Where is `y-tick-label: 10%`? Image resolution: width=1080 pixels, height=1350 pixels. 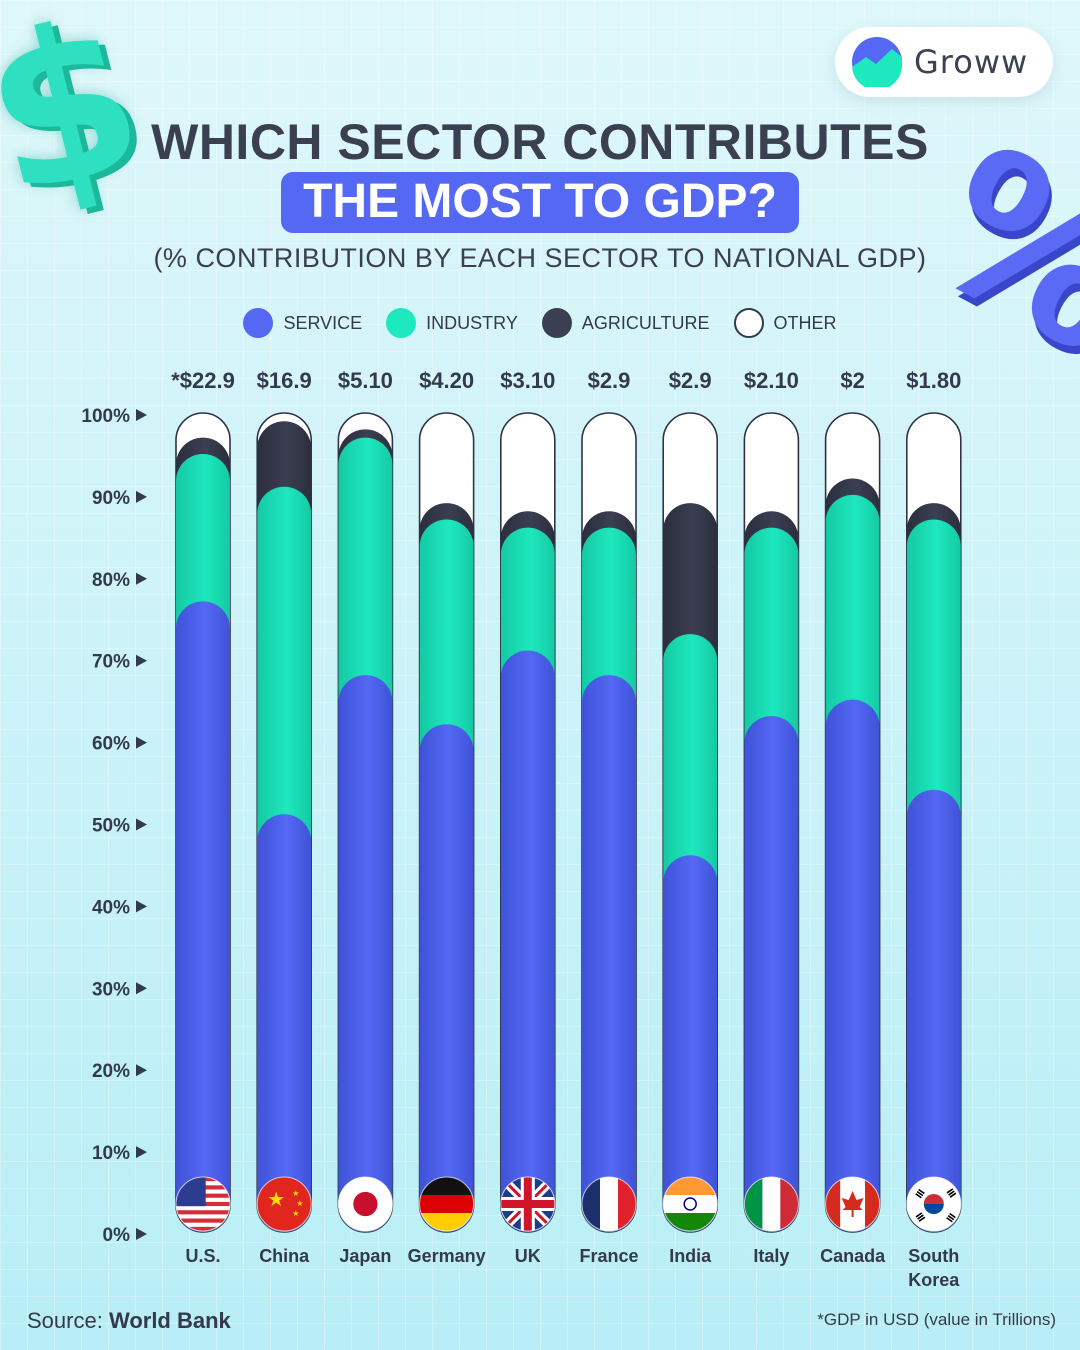
y-tick-label: 10% is located at coordinates (111, 1153).